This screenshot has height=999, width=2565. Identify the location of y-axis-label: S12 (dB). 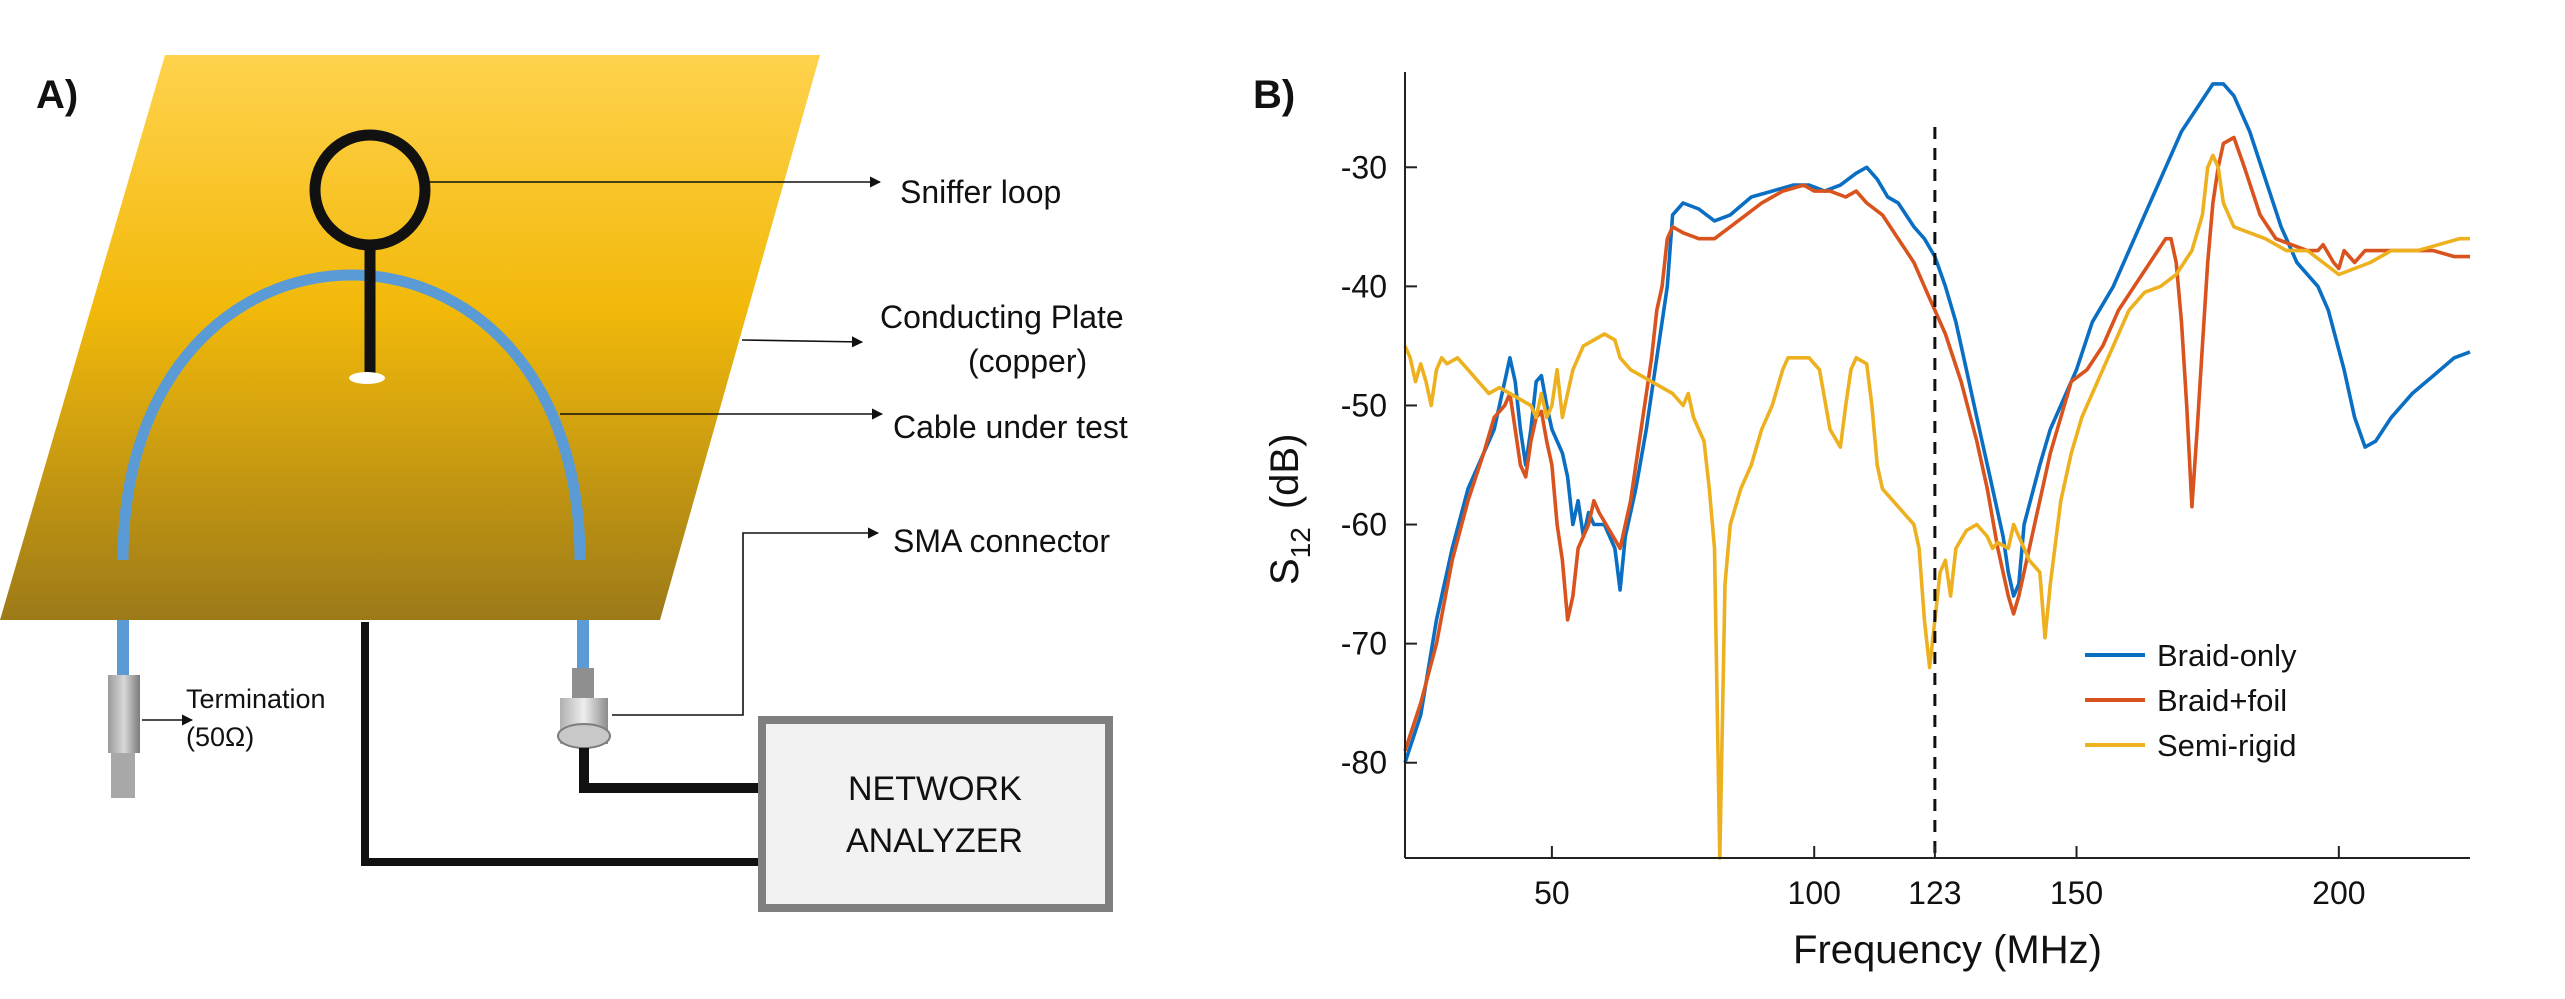
(1289, 509).